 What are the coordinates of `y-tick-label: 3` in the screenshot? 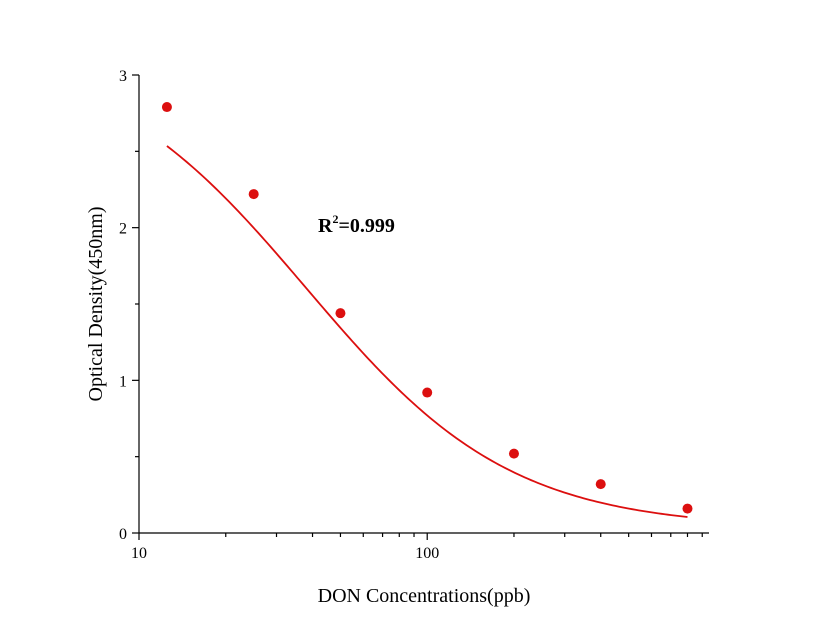 It's located at (123, 76).